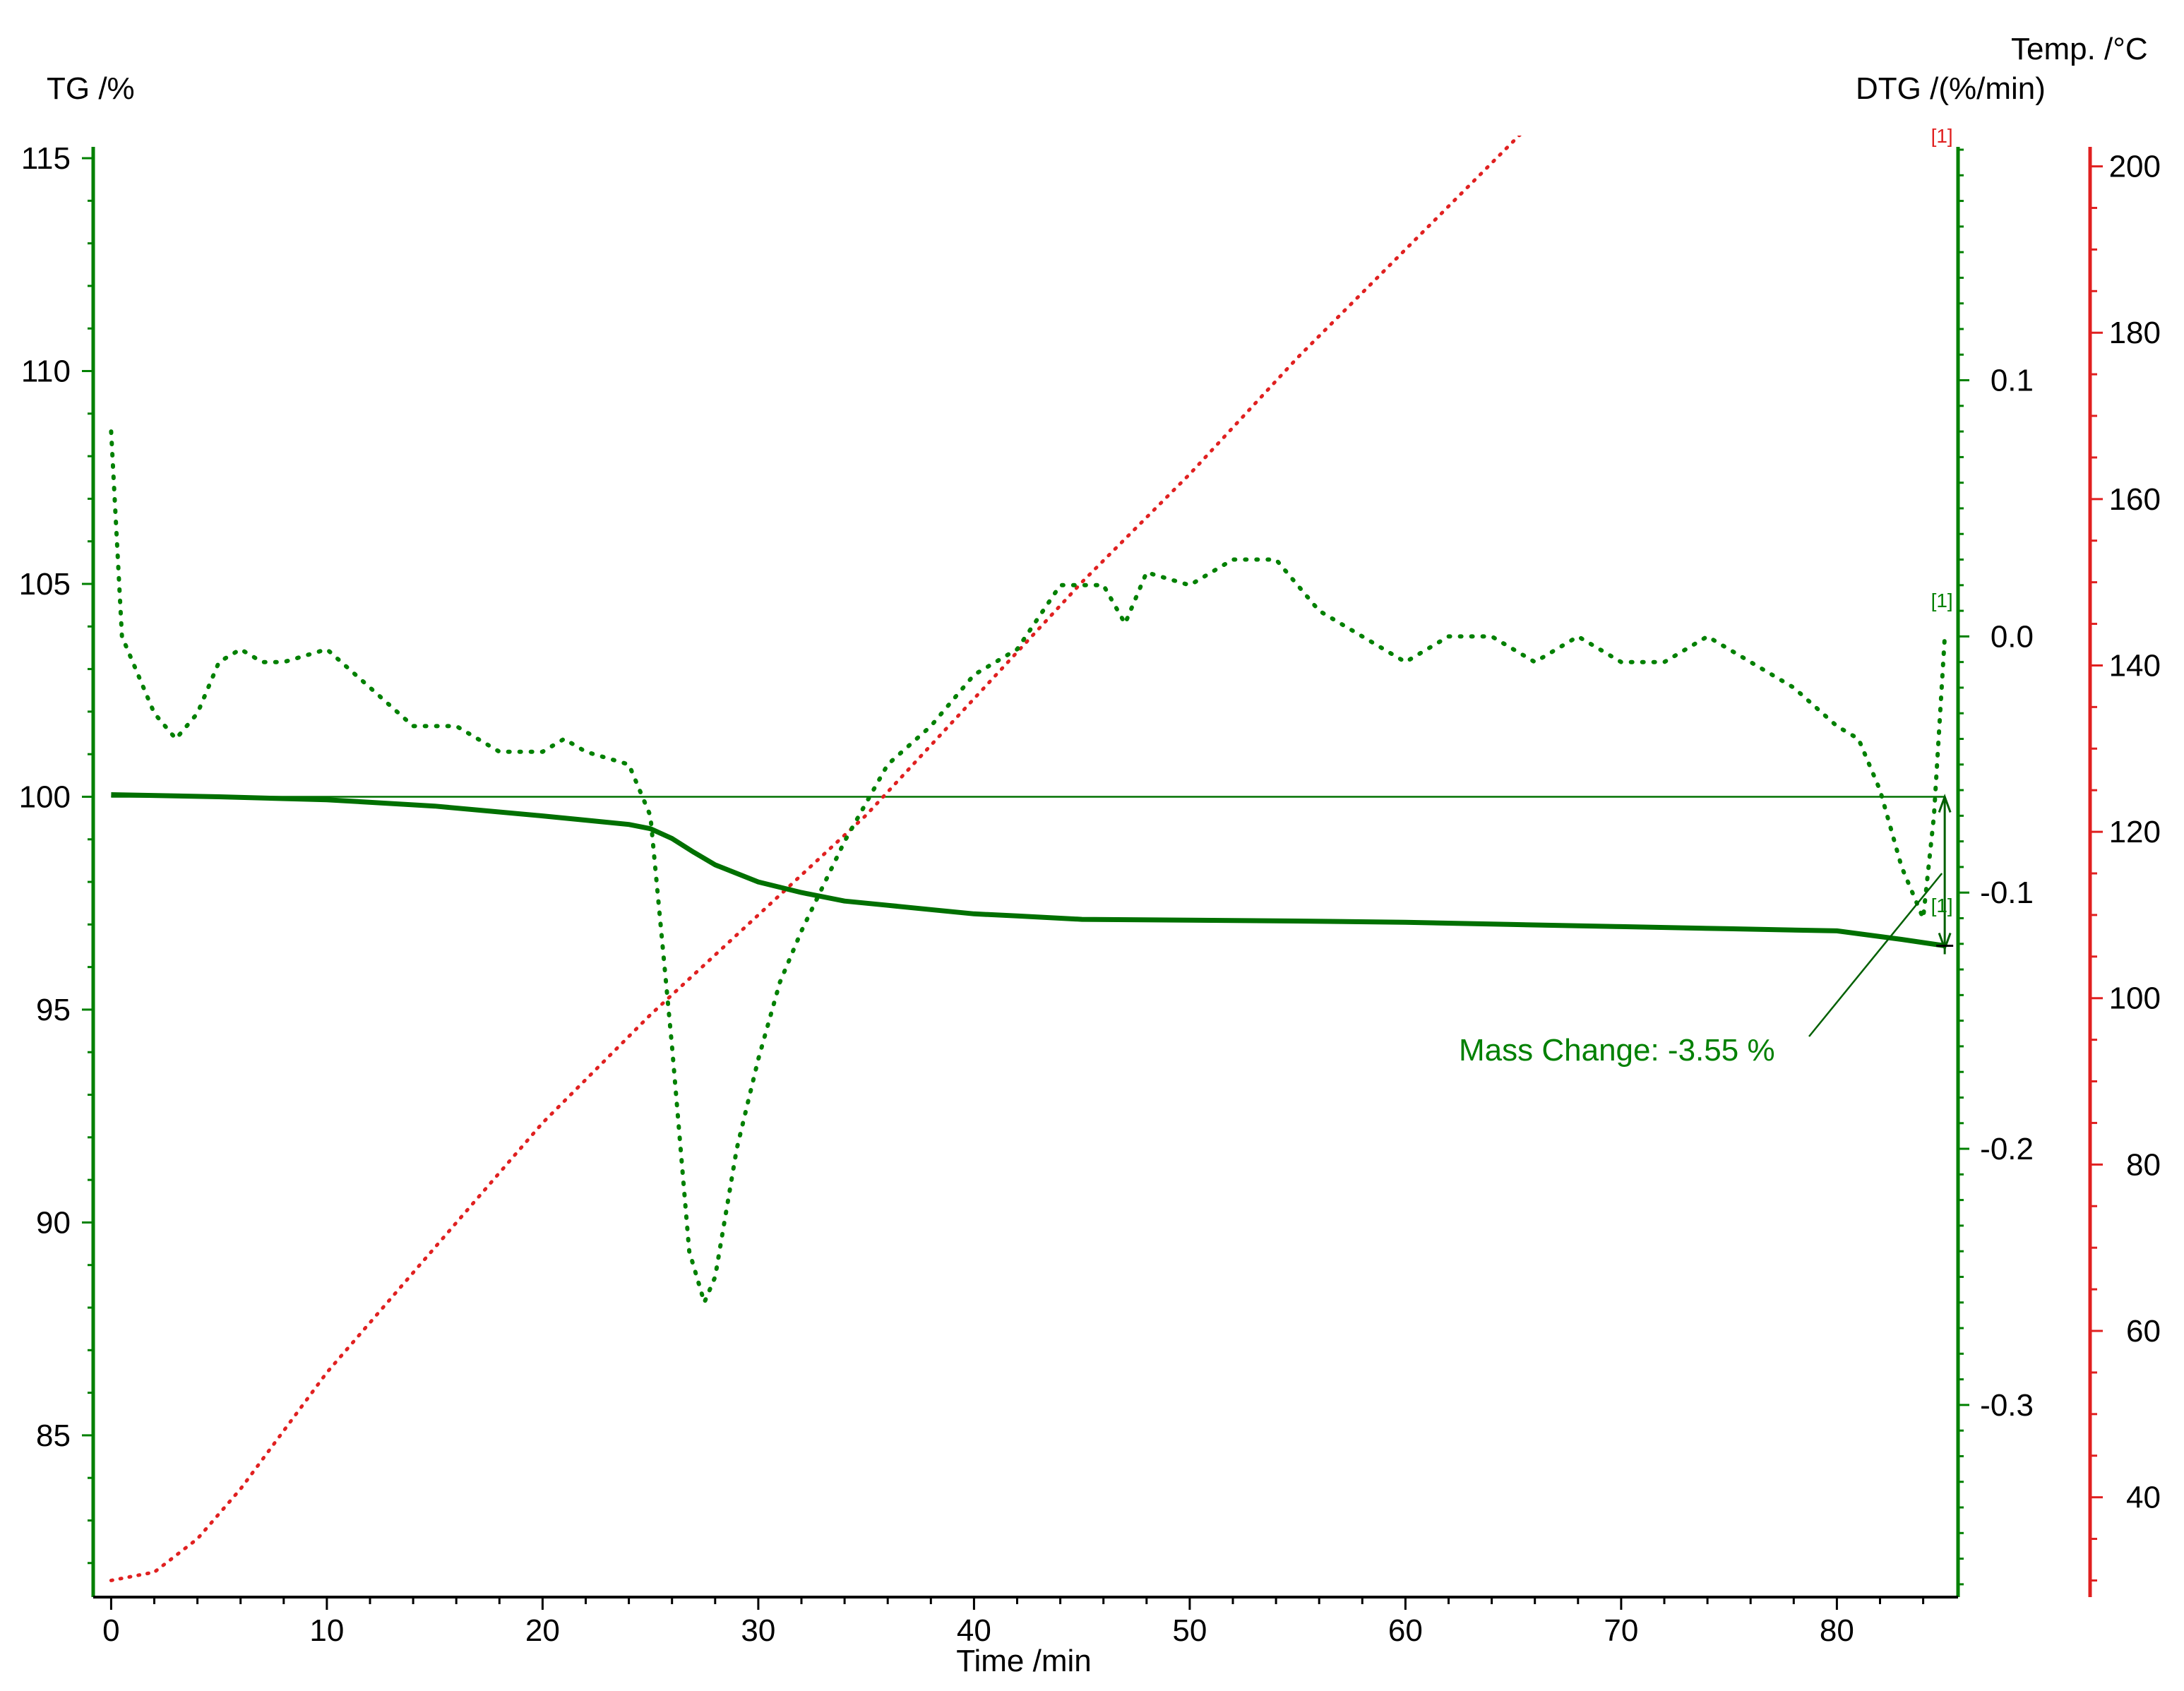 The width and height of the screenshot is (2184, 1691). What do you see at coordinates (1942, 136) in the screenshot?
I see `temp-end-marker: [1]` at bounding box center [1942, 136].